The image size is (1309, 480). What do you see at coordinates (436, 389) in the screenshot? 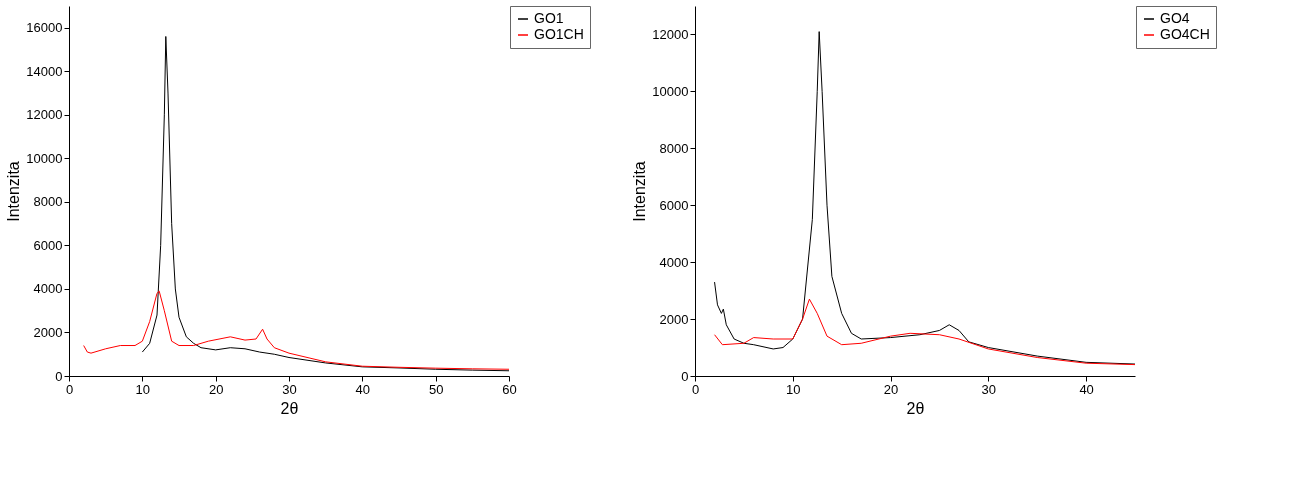
I see `x-tick-label: 50` at bounding box center [436, 389].